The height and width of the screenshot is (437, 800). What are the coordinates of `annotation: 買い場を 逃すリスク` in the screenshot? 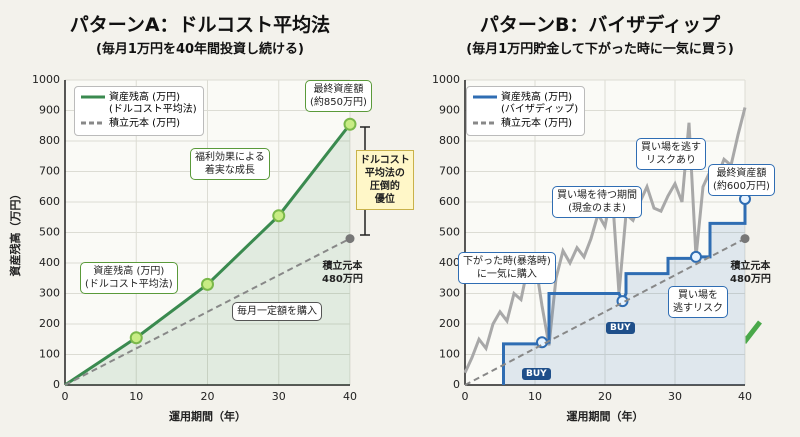 It's located at (698, 302).